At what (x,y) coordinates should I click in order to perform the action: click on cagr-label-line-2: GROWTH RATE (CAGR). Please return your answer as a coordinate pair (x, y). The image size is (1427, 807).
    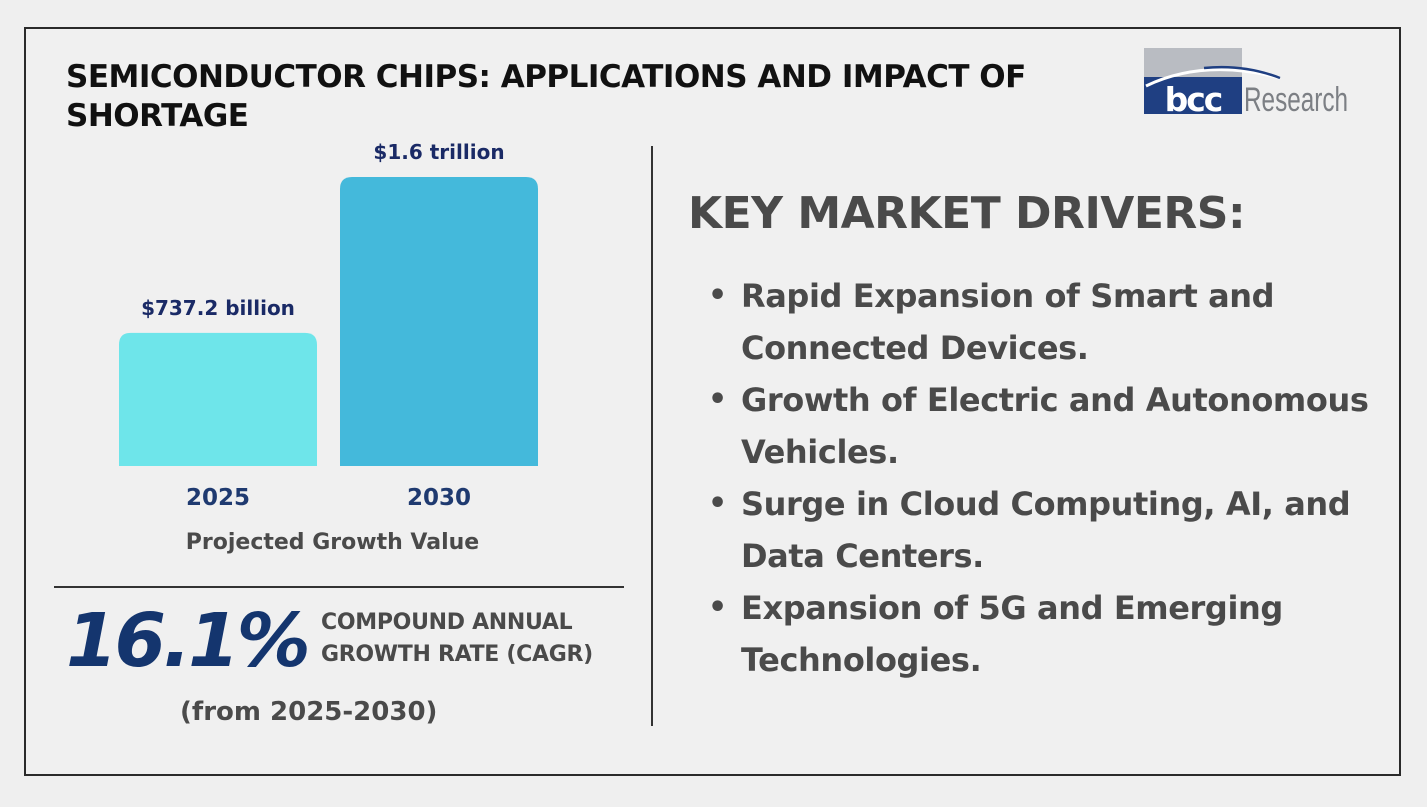
    Looking at the image, I should click on (457, 654).